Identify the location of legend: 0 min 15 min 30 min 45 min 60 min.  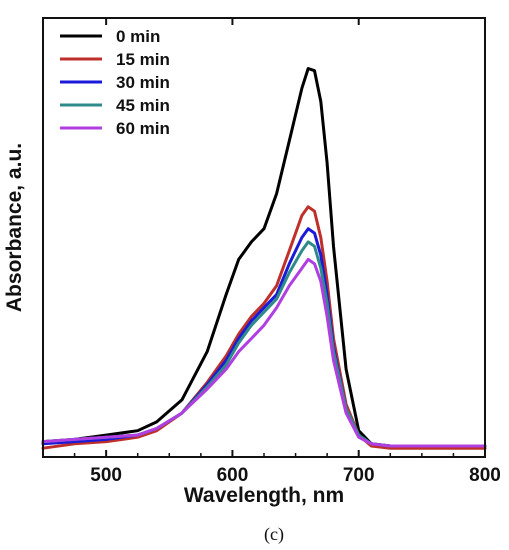
(115, 82).